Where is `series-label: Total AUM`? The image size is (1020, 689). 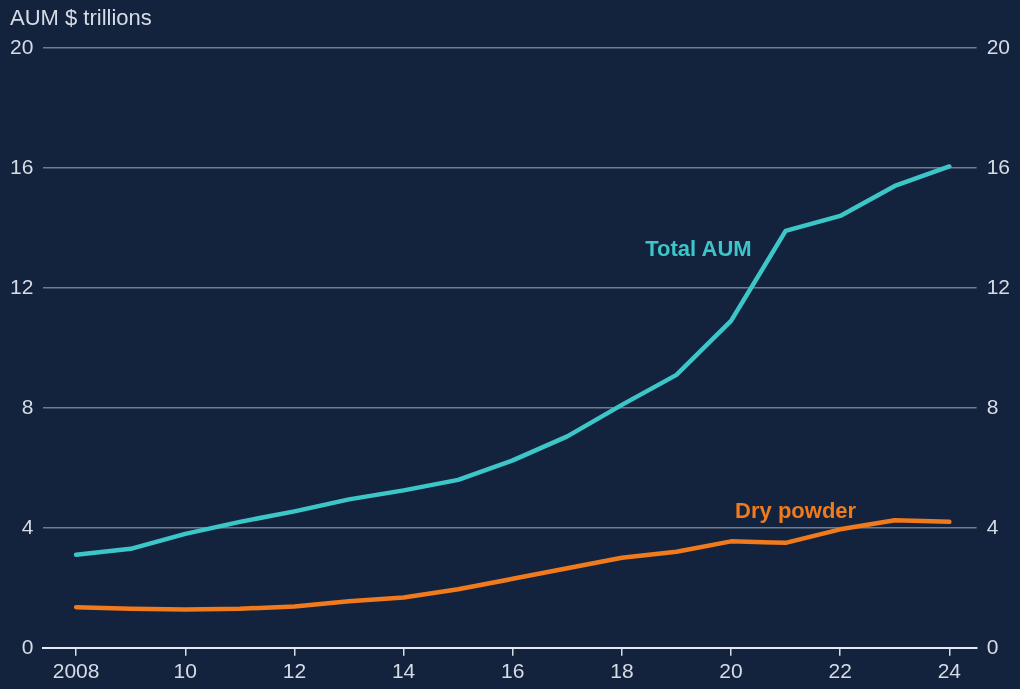 series-label: Total AUM is located at coordinates (698, 248).